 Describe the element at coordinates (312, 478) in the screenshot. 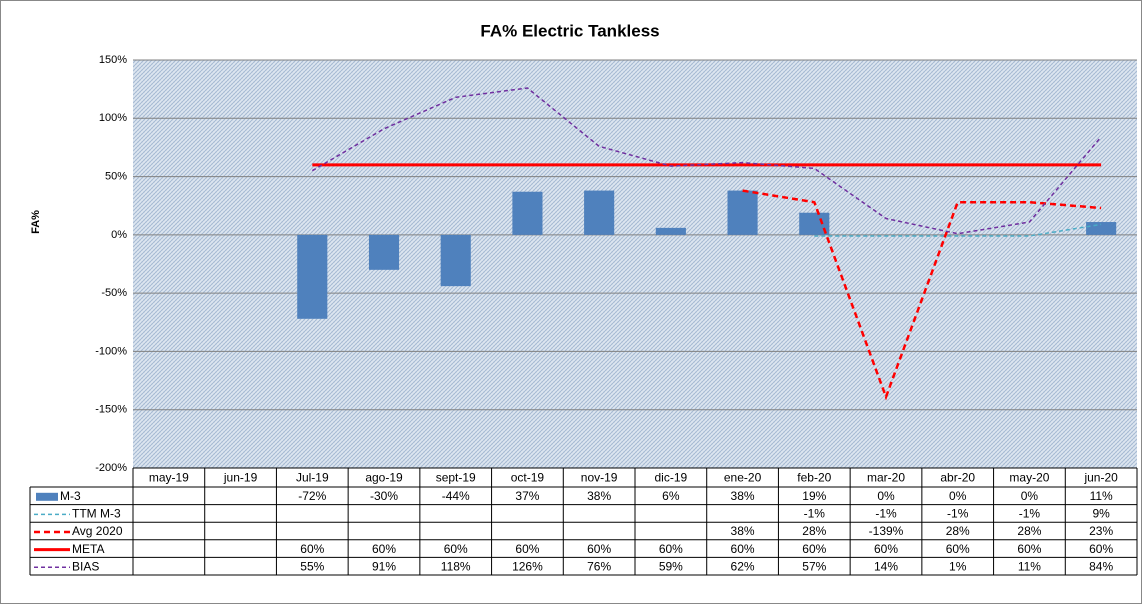

I see `x-tick-label: Jul-19` at that location.